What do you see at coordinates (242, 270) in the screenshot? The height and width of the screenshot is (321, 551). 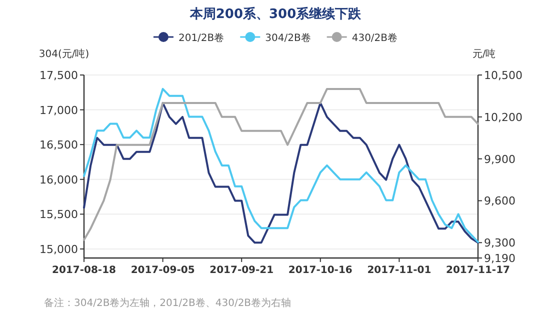 I see `x-tick-label: 2017-09-21` at bounding box center [242, 270].